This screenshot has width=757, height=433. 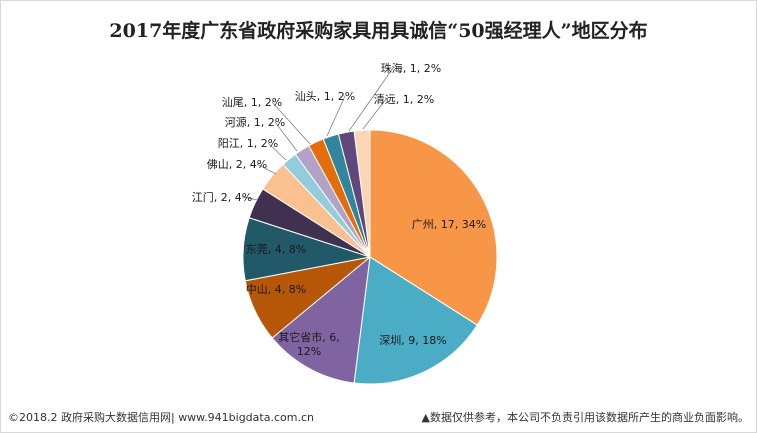 I want to click on slice-label: 汕头, 1, 2%, so click(x=325, y=96).